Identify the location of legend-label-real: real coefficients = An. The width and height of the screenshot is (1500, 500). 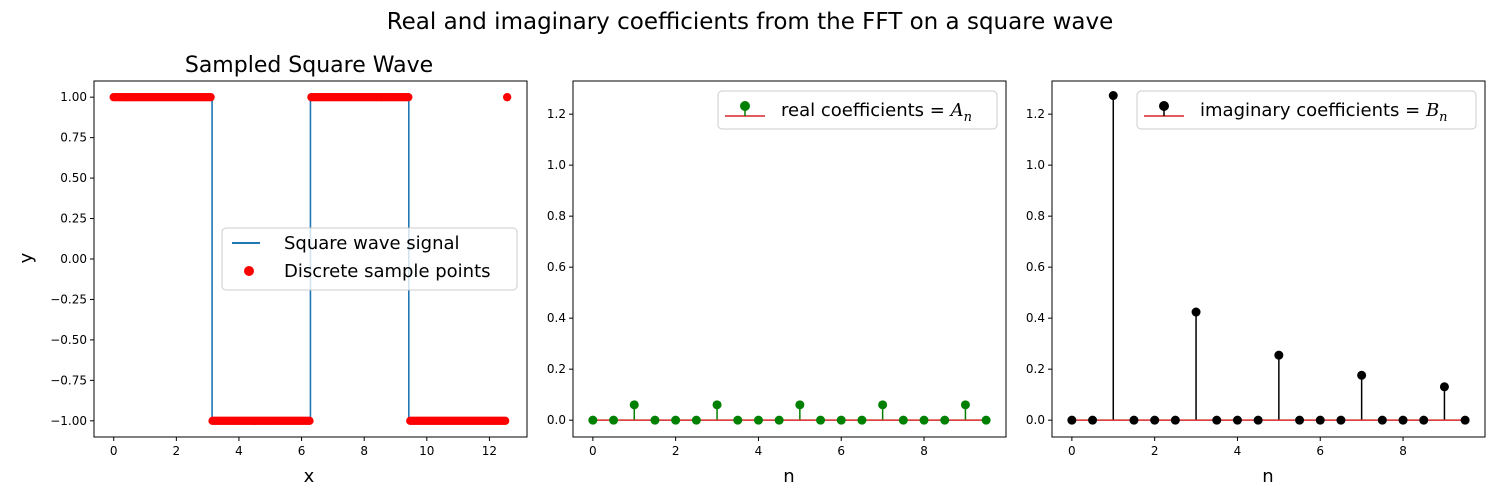
(876, 112).